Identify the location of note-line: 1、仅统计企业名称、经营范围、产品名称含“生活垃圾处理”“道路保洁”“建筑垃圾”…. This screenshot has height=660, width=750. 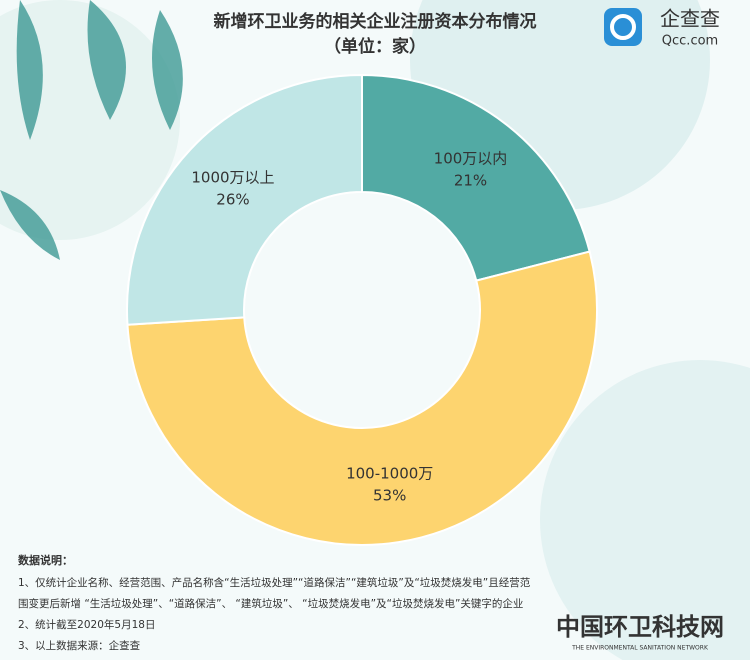
(274, 582).